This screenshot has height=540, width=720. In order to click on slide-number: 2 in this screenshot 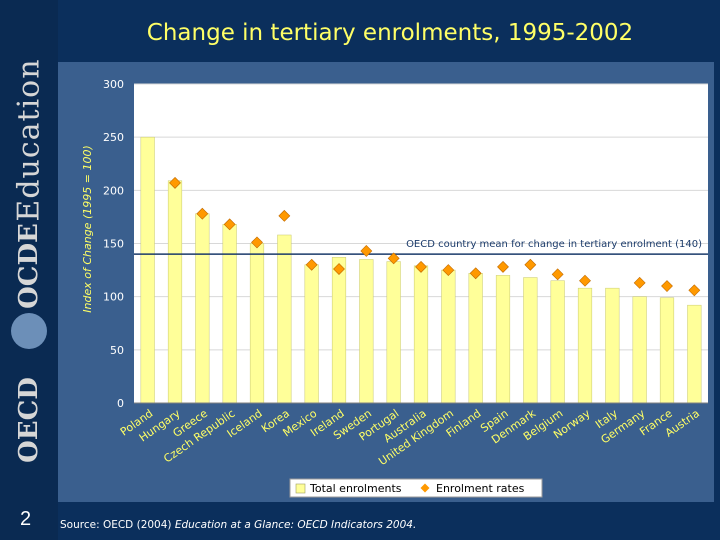, I will do `click(26, 519)`.